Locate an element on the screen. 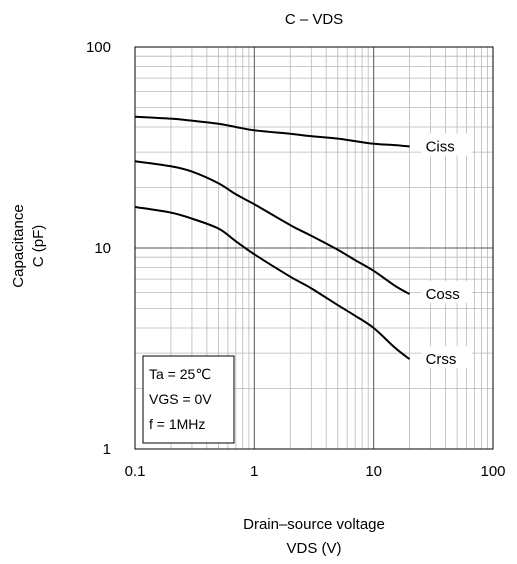 Image resolution: width=517 pixels, height=564 pixels. condition-vgs: VGS = 0V is located at coordinates (180, 399).